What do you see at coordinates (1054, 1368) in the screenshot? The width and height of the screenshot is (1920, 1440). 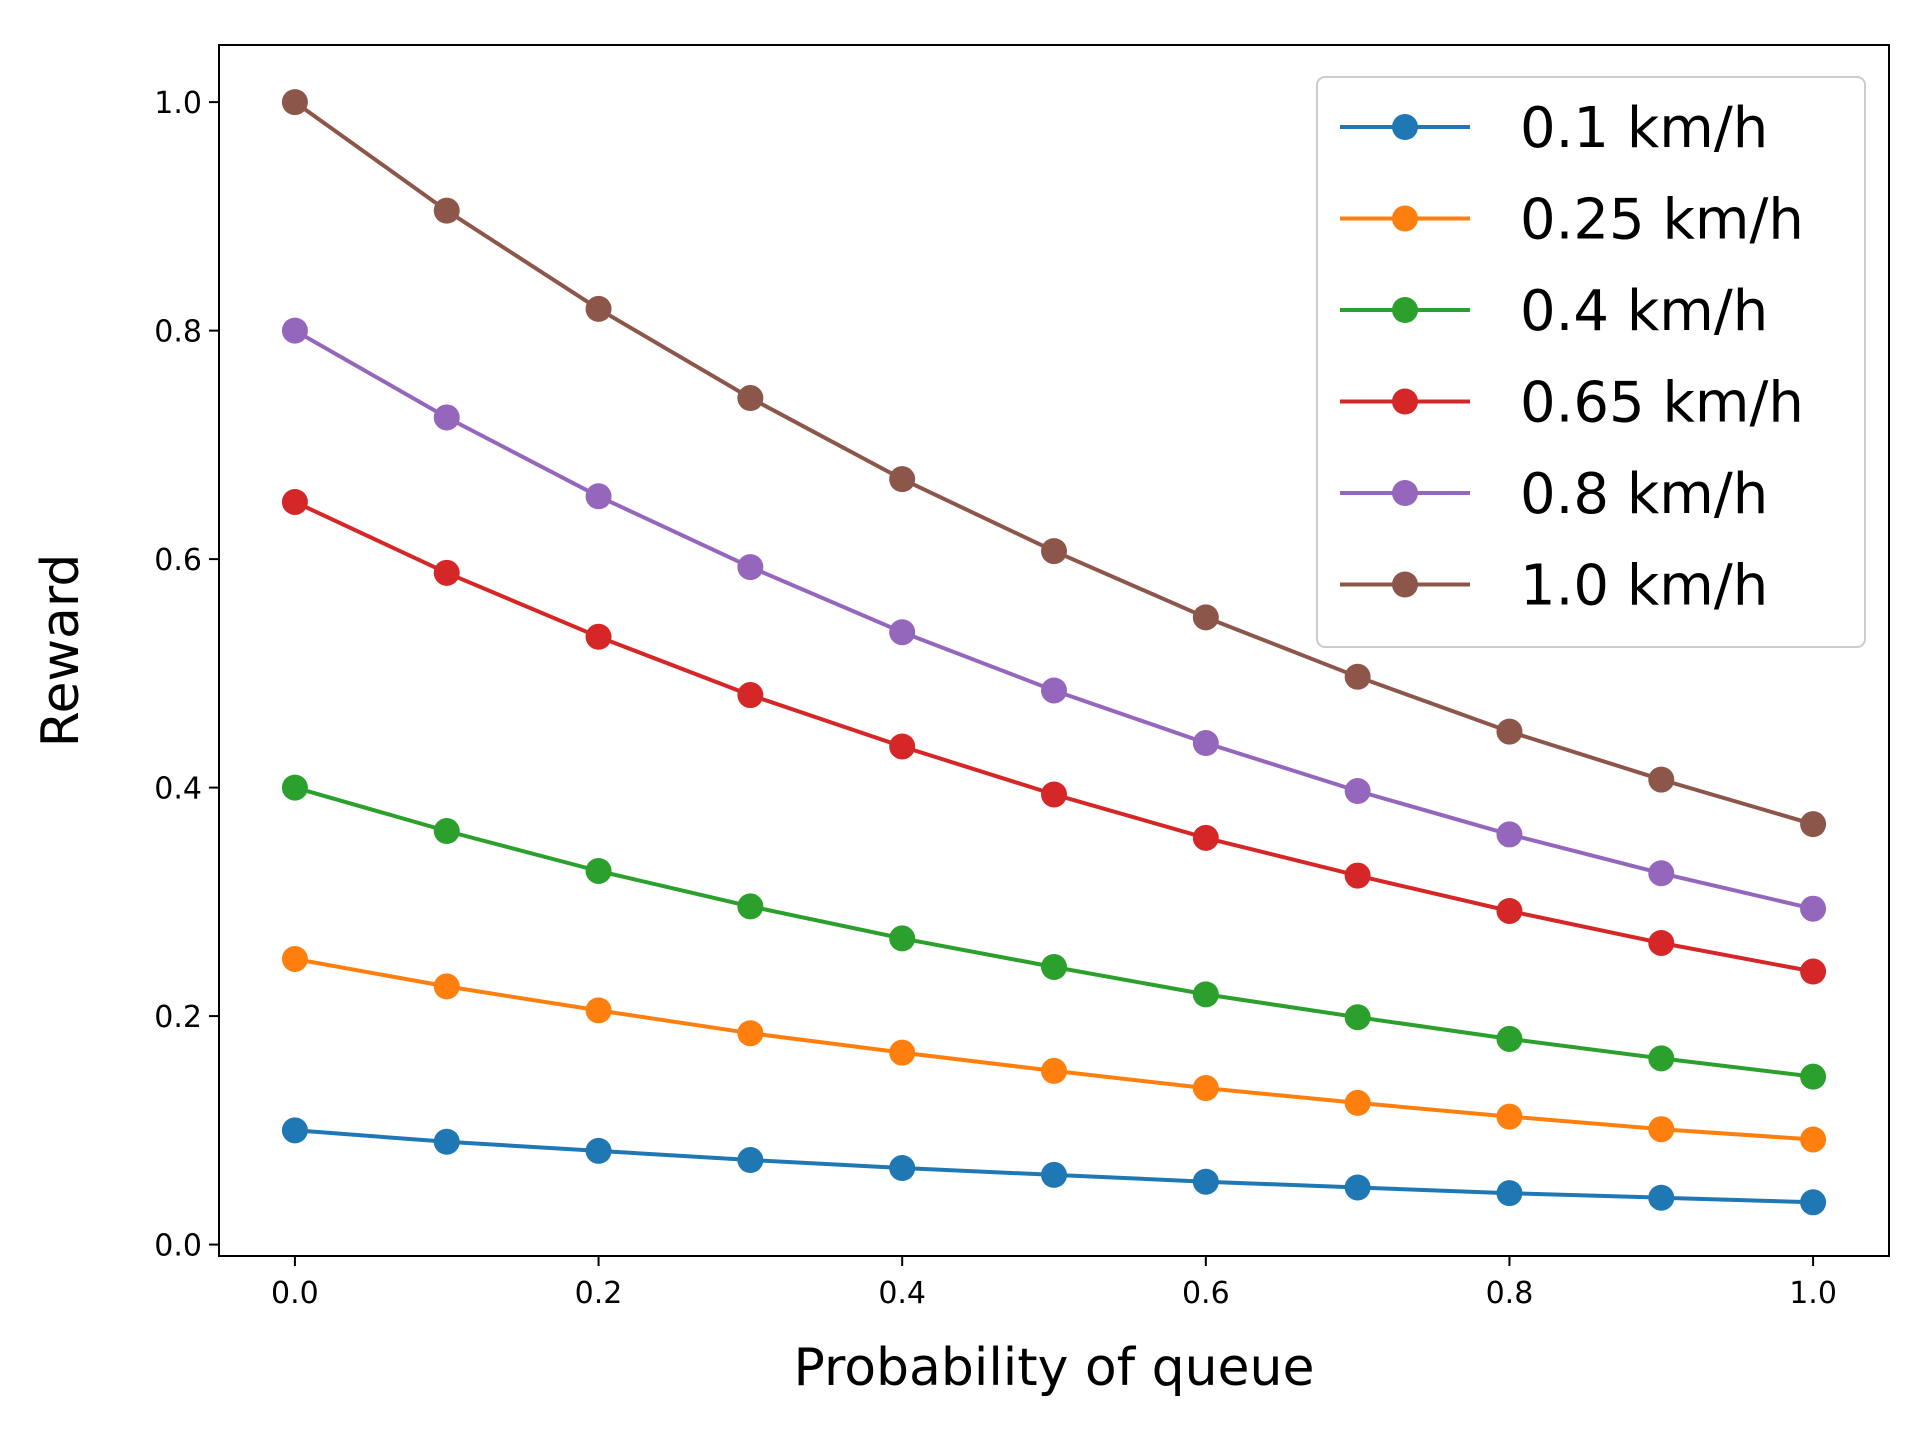 I see `x-axis-label: Probability of queue` at bounding box center [1054, 1368].